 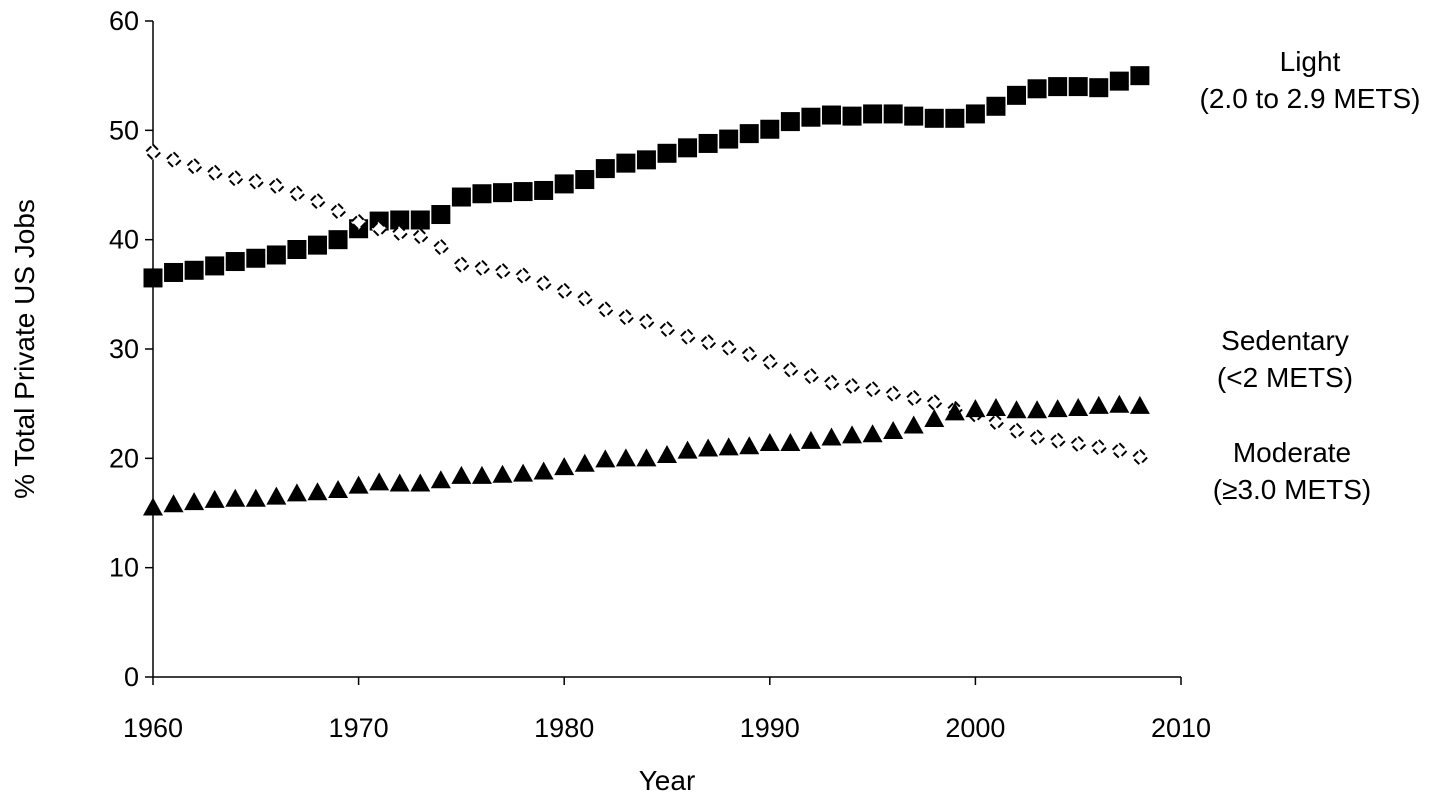 I want to click on y-tick-label: 50, so click(x=124, y=130).